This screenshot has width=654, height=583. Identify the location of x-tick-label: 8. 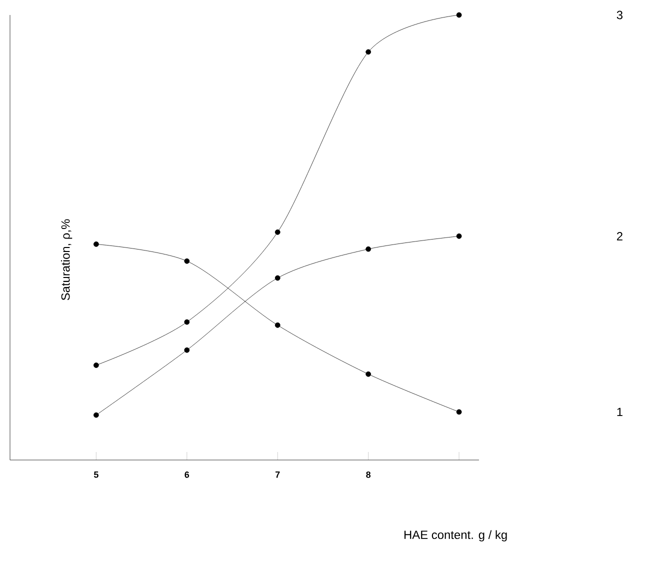
(368, 475).